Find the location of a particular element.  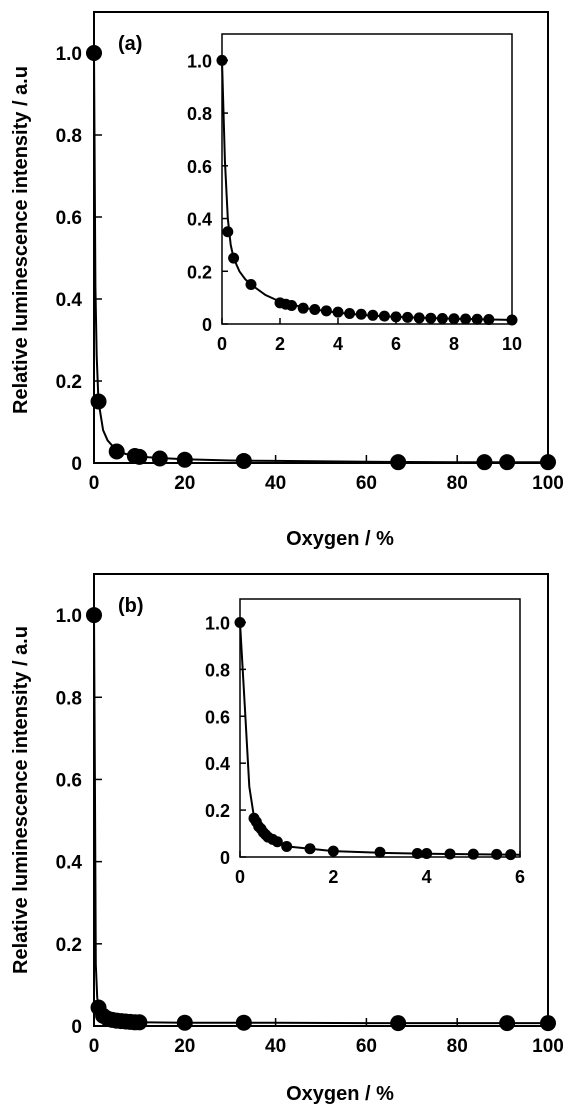

inset-plot-frame is located at coordinates (367, 179).